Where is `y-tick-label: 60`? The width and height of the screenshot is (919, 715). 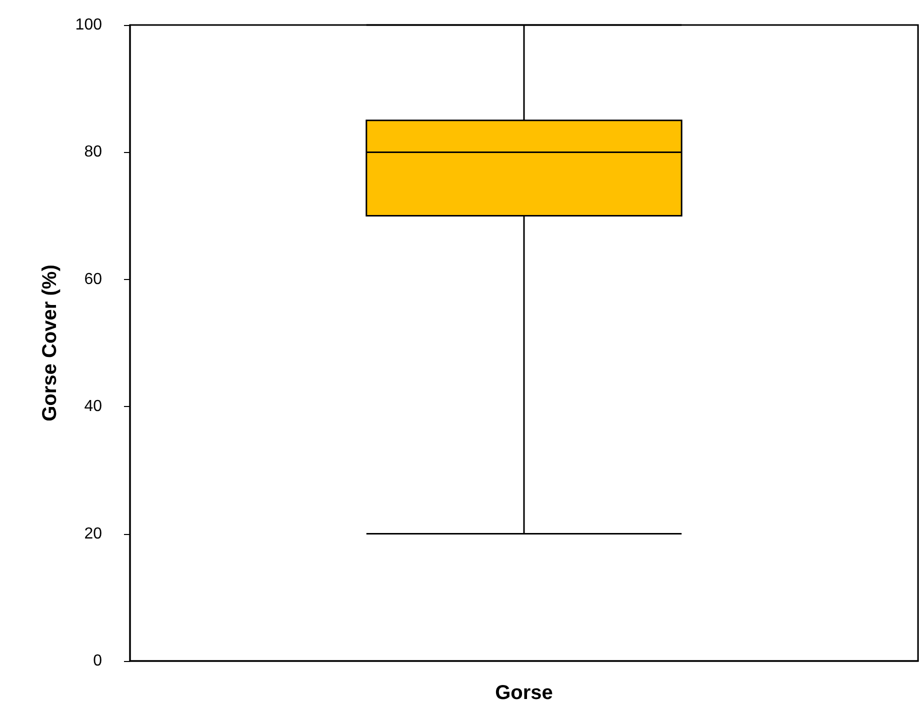
y-tick-label: 60 is located at coordinates (93, 279).